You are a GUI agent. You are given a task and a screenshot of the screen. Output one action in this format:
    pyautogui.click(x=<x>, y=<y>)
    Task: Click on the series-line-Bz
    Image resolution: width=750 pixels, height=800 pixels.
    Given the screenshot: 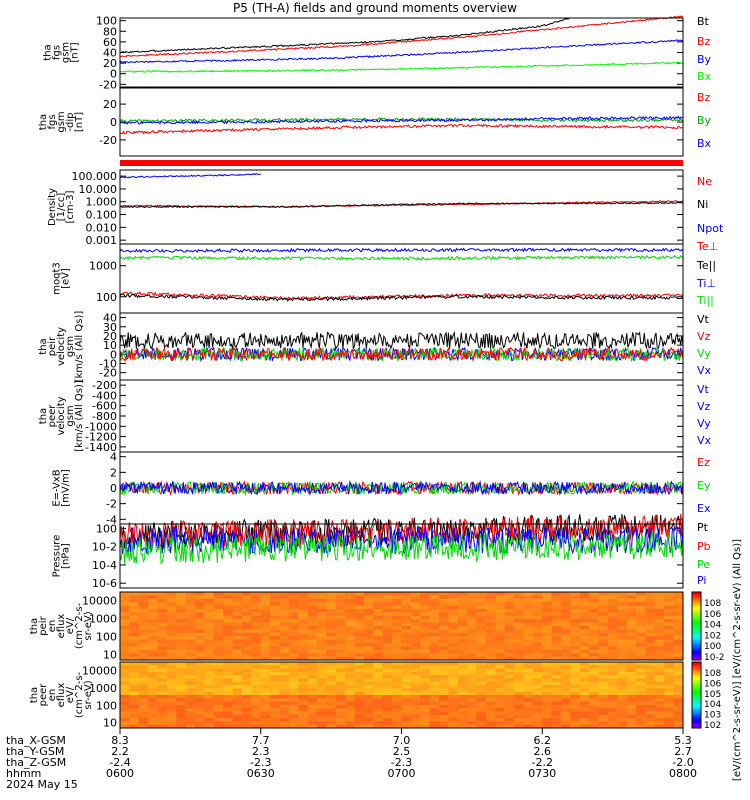 What is the action you would take?
    pyautogui.click(x=401, y=36)
    